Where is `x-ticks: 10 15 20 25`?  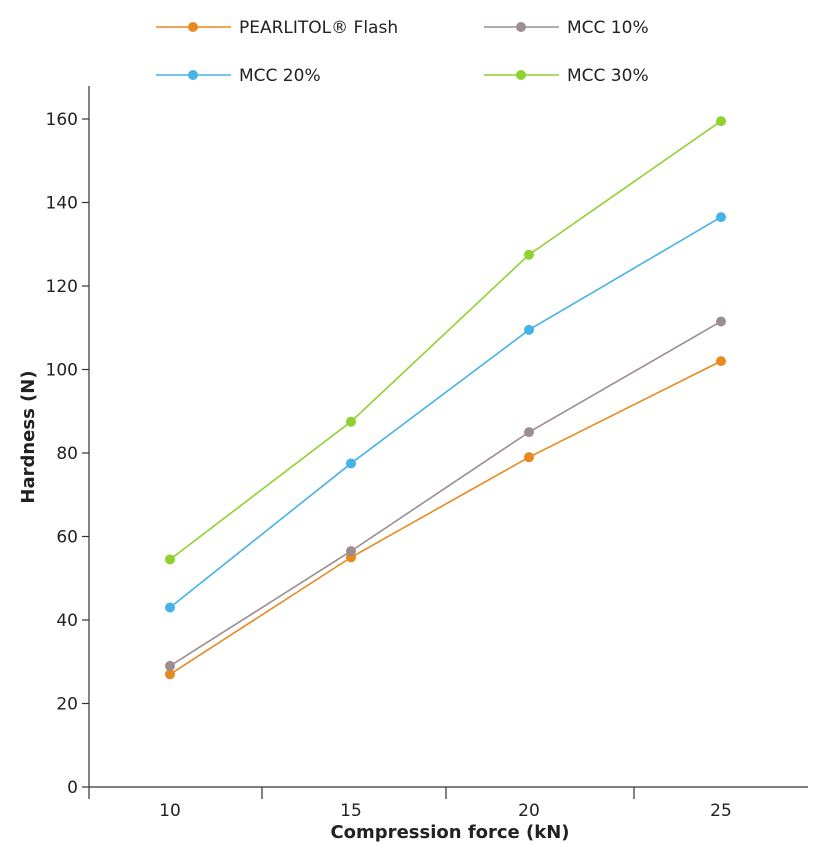
x-ticks: 10 15 20 25 is located at coordinates (445, 804).